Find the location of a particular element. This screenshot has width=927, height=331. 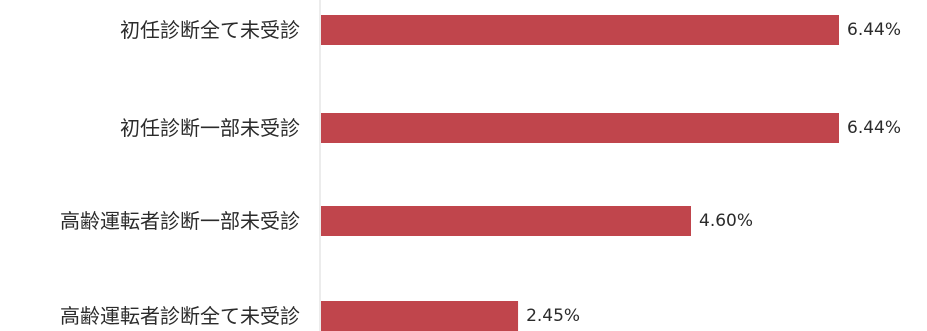

category-label-1: 初任診断全て未受診 is located at coordinates (210, 30).